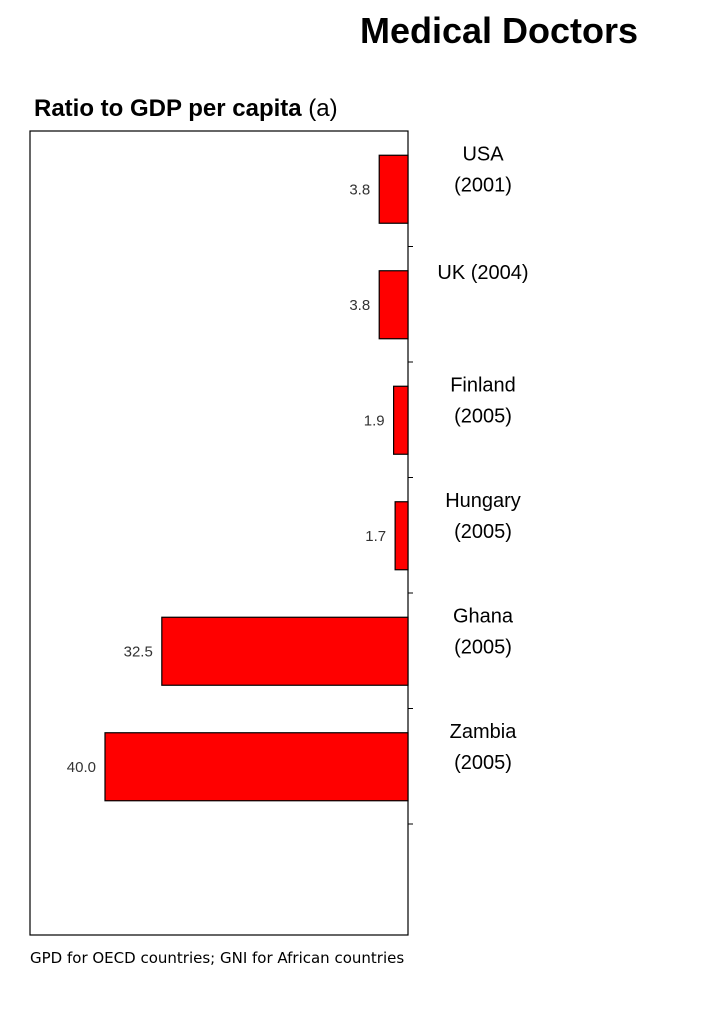 The height and width of the screenshot is (1011, 704). I want to click on category-label: Zambia, so click(484, 732).